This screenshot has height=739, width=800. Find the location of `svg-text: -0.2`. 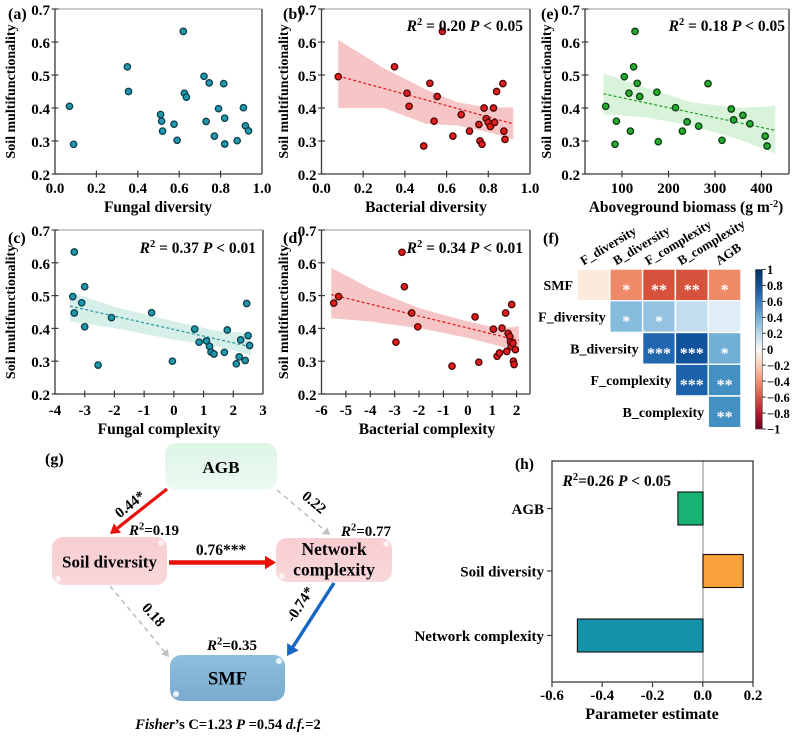

svg-text: -0.2 is located at coordinates (653, 696).